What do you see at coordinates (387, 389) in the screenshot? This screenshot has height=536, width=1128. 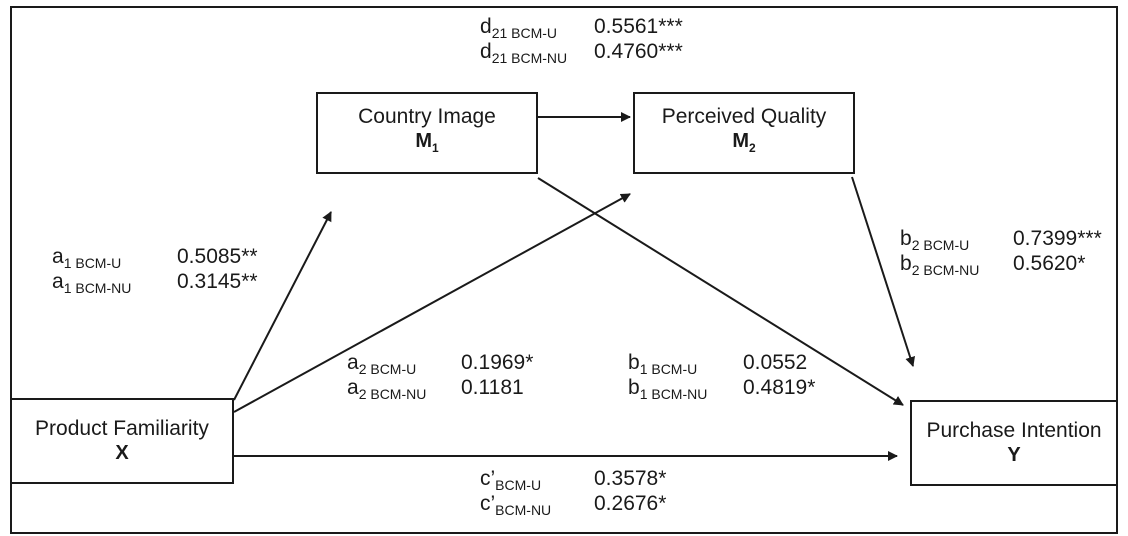 I see `coef-label: a2 BCM-NU` at bounding box center [387, 389].